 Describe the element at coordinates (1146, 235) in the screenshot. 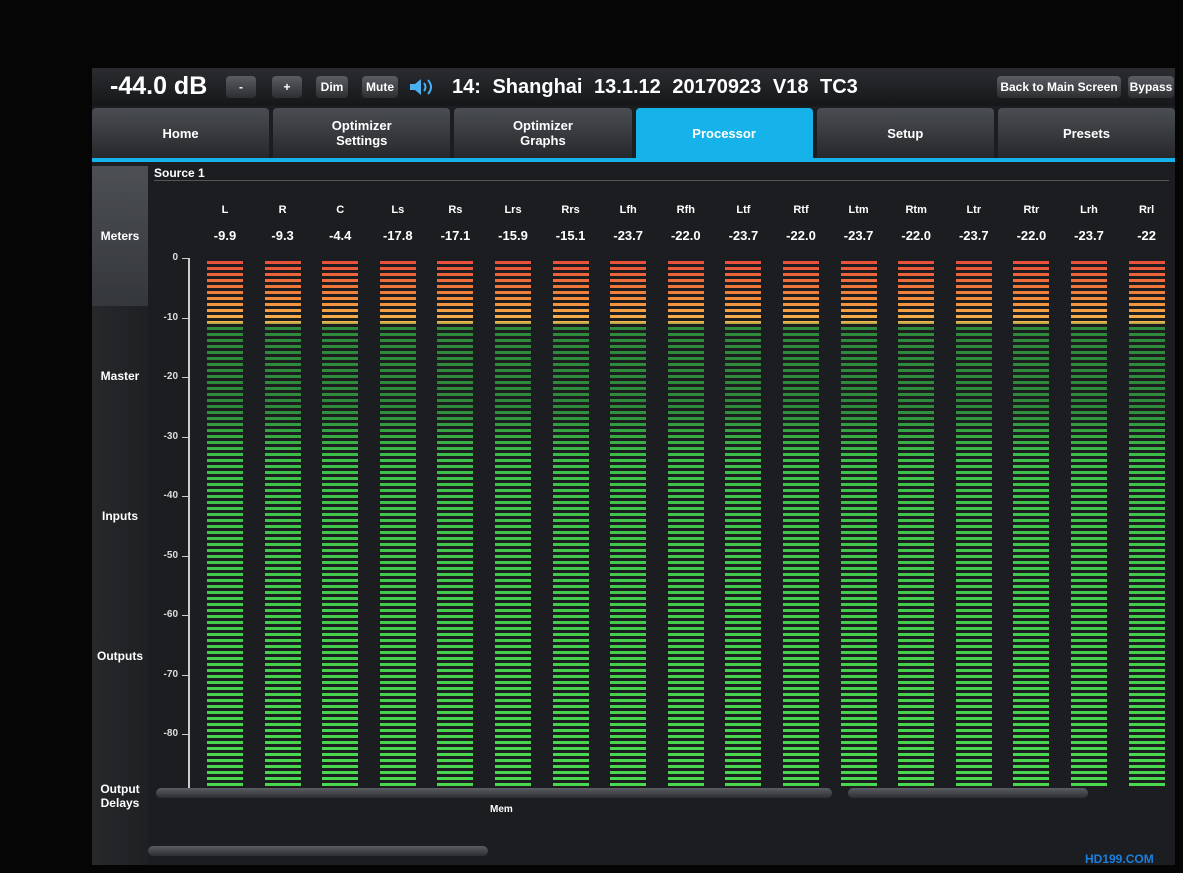

I see `channel-level: -22` at that location.